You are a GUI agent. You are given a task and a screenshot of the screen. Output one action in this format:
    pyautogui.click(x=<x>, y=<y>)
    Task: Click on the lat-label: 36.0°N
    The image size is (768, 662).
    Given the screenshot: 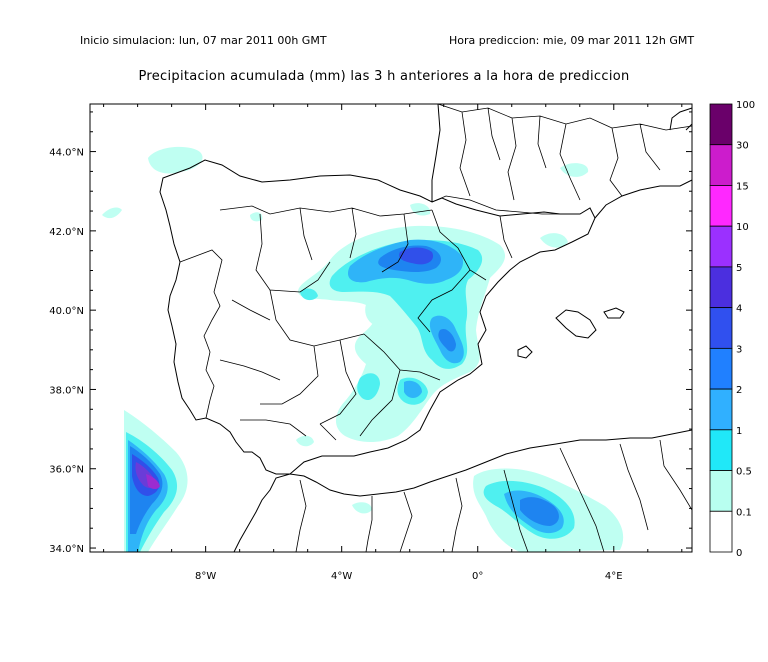 What is the action you would take?
    pyautogui.click(x=66, y=470)
    